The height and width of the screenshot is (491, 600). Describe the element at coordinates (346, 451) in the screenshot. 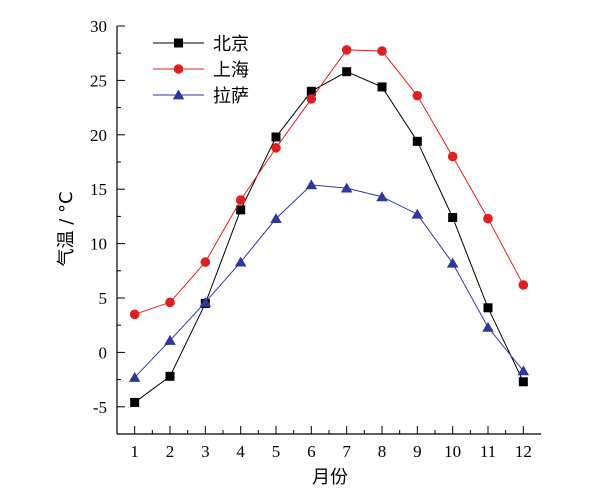

I see `x-tick-label: 7` at that location.